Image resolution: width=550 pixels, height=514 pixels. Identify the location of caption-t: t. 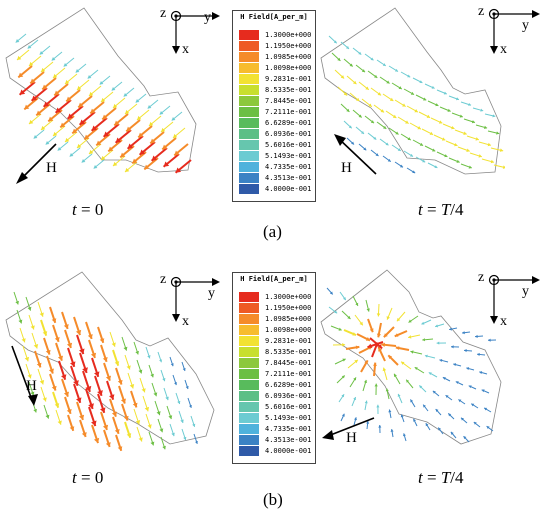
(74, 209).